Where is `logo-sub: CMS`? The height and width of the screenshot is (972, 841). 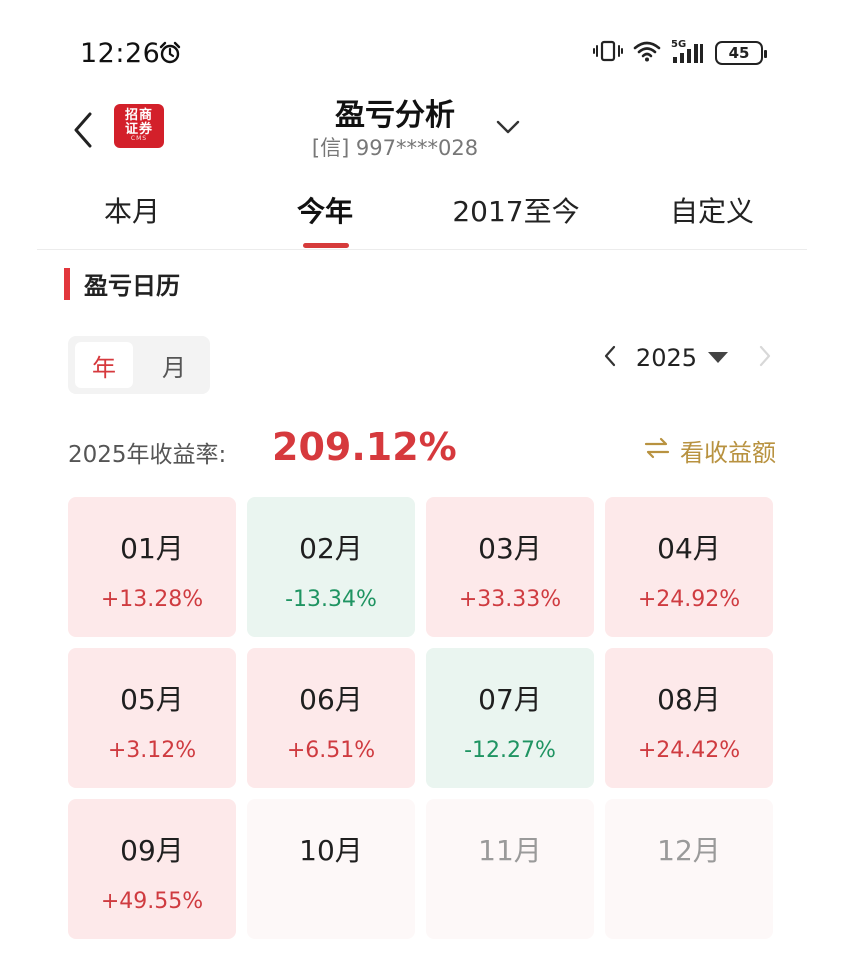
logo-sub: CMS is located at coordinates (139, 139).